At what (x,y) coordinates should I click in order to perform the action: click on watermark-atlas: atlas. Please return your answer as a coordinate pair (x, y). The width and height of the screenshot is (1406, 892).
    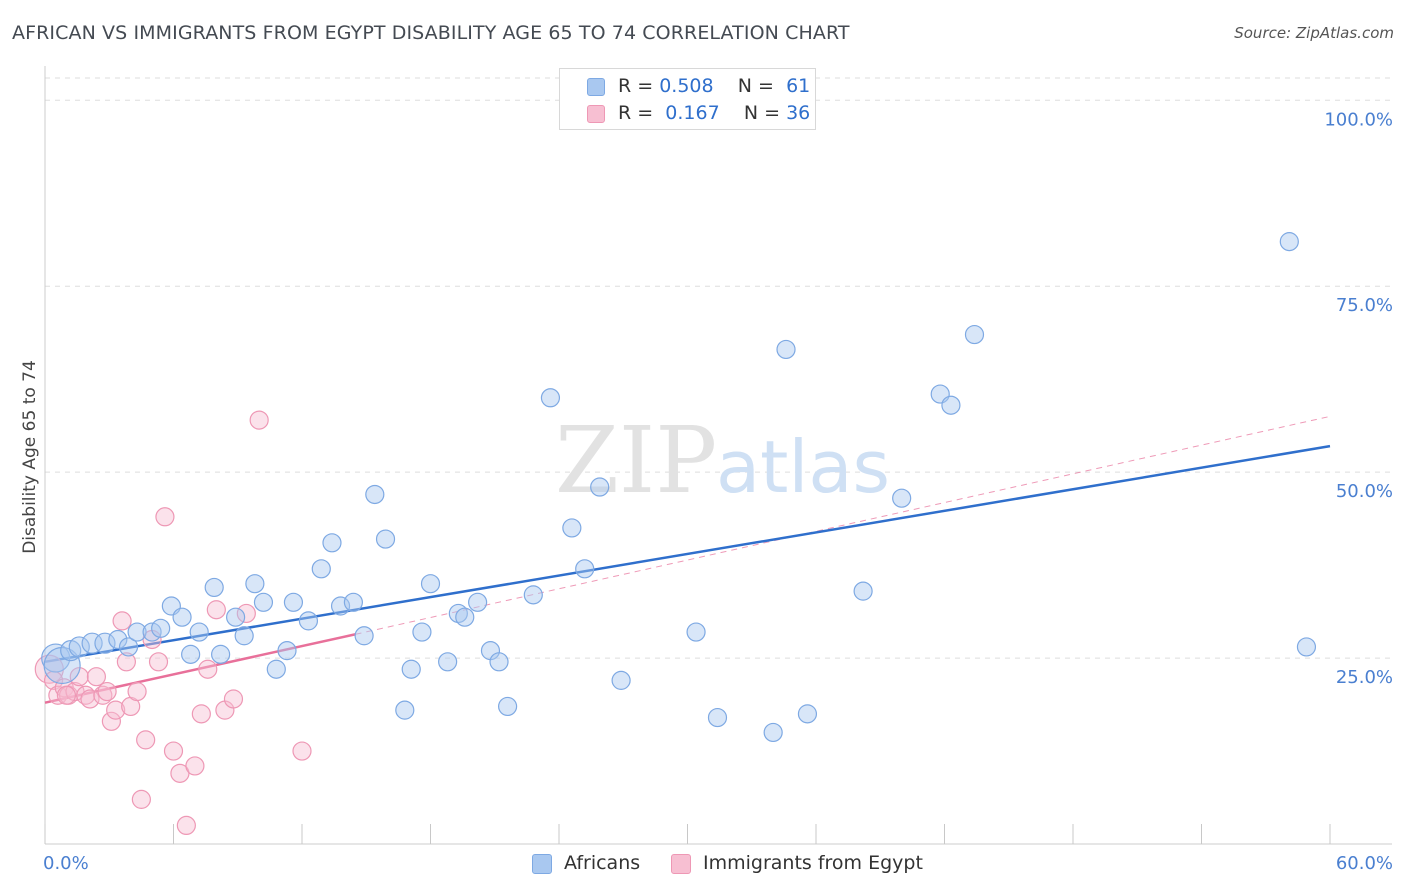
    Looking at the image, I should click on (803, 467).